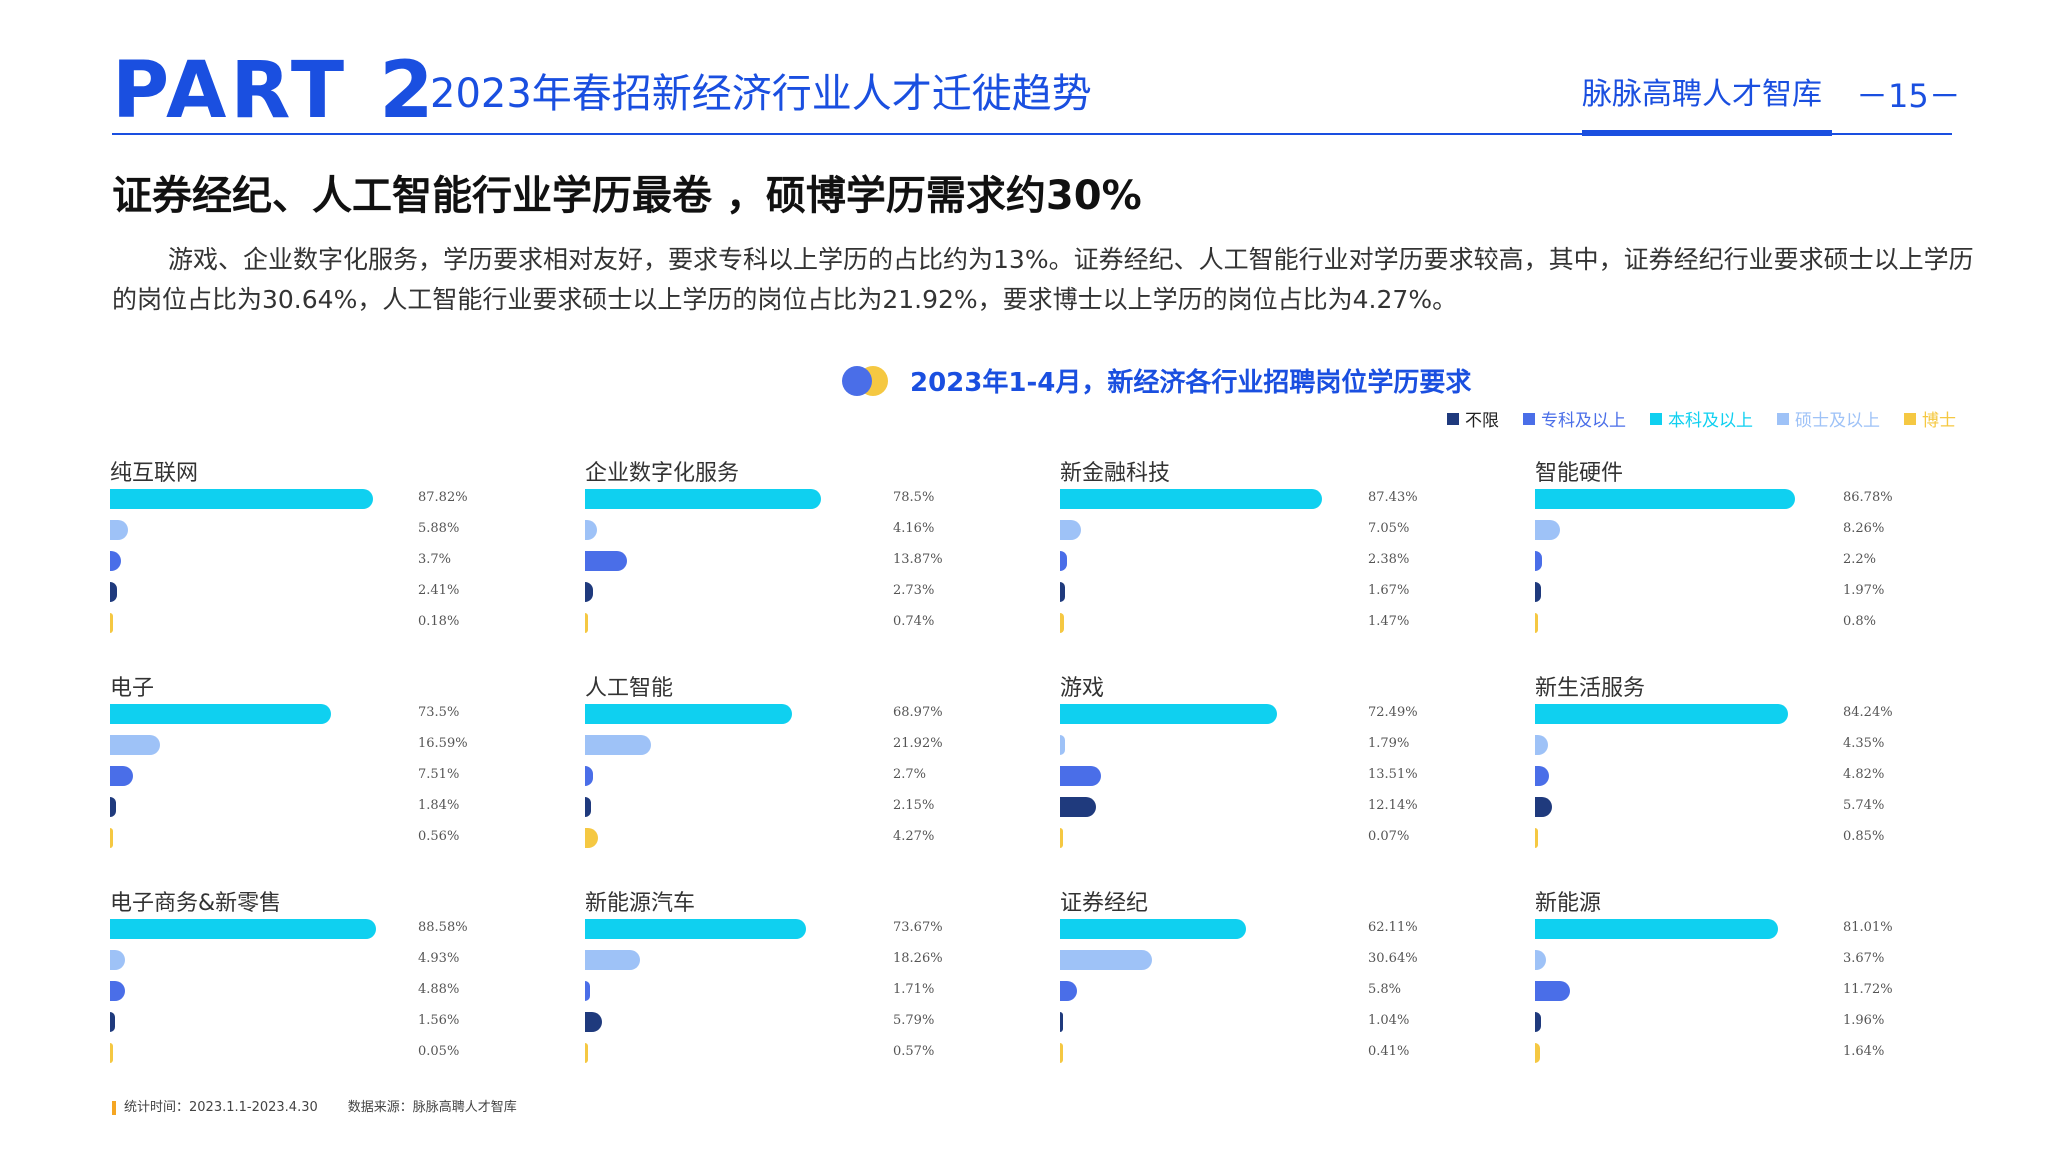 This screenshot has height=1152, width=2048. I want to click on bar-value-label: 1.84%, so click(439, 805).